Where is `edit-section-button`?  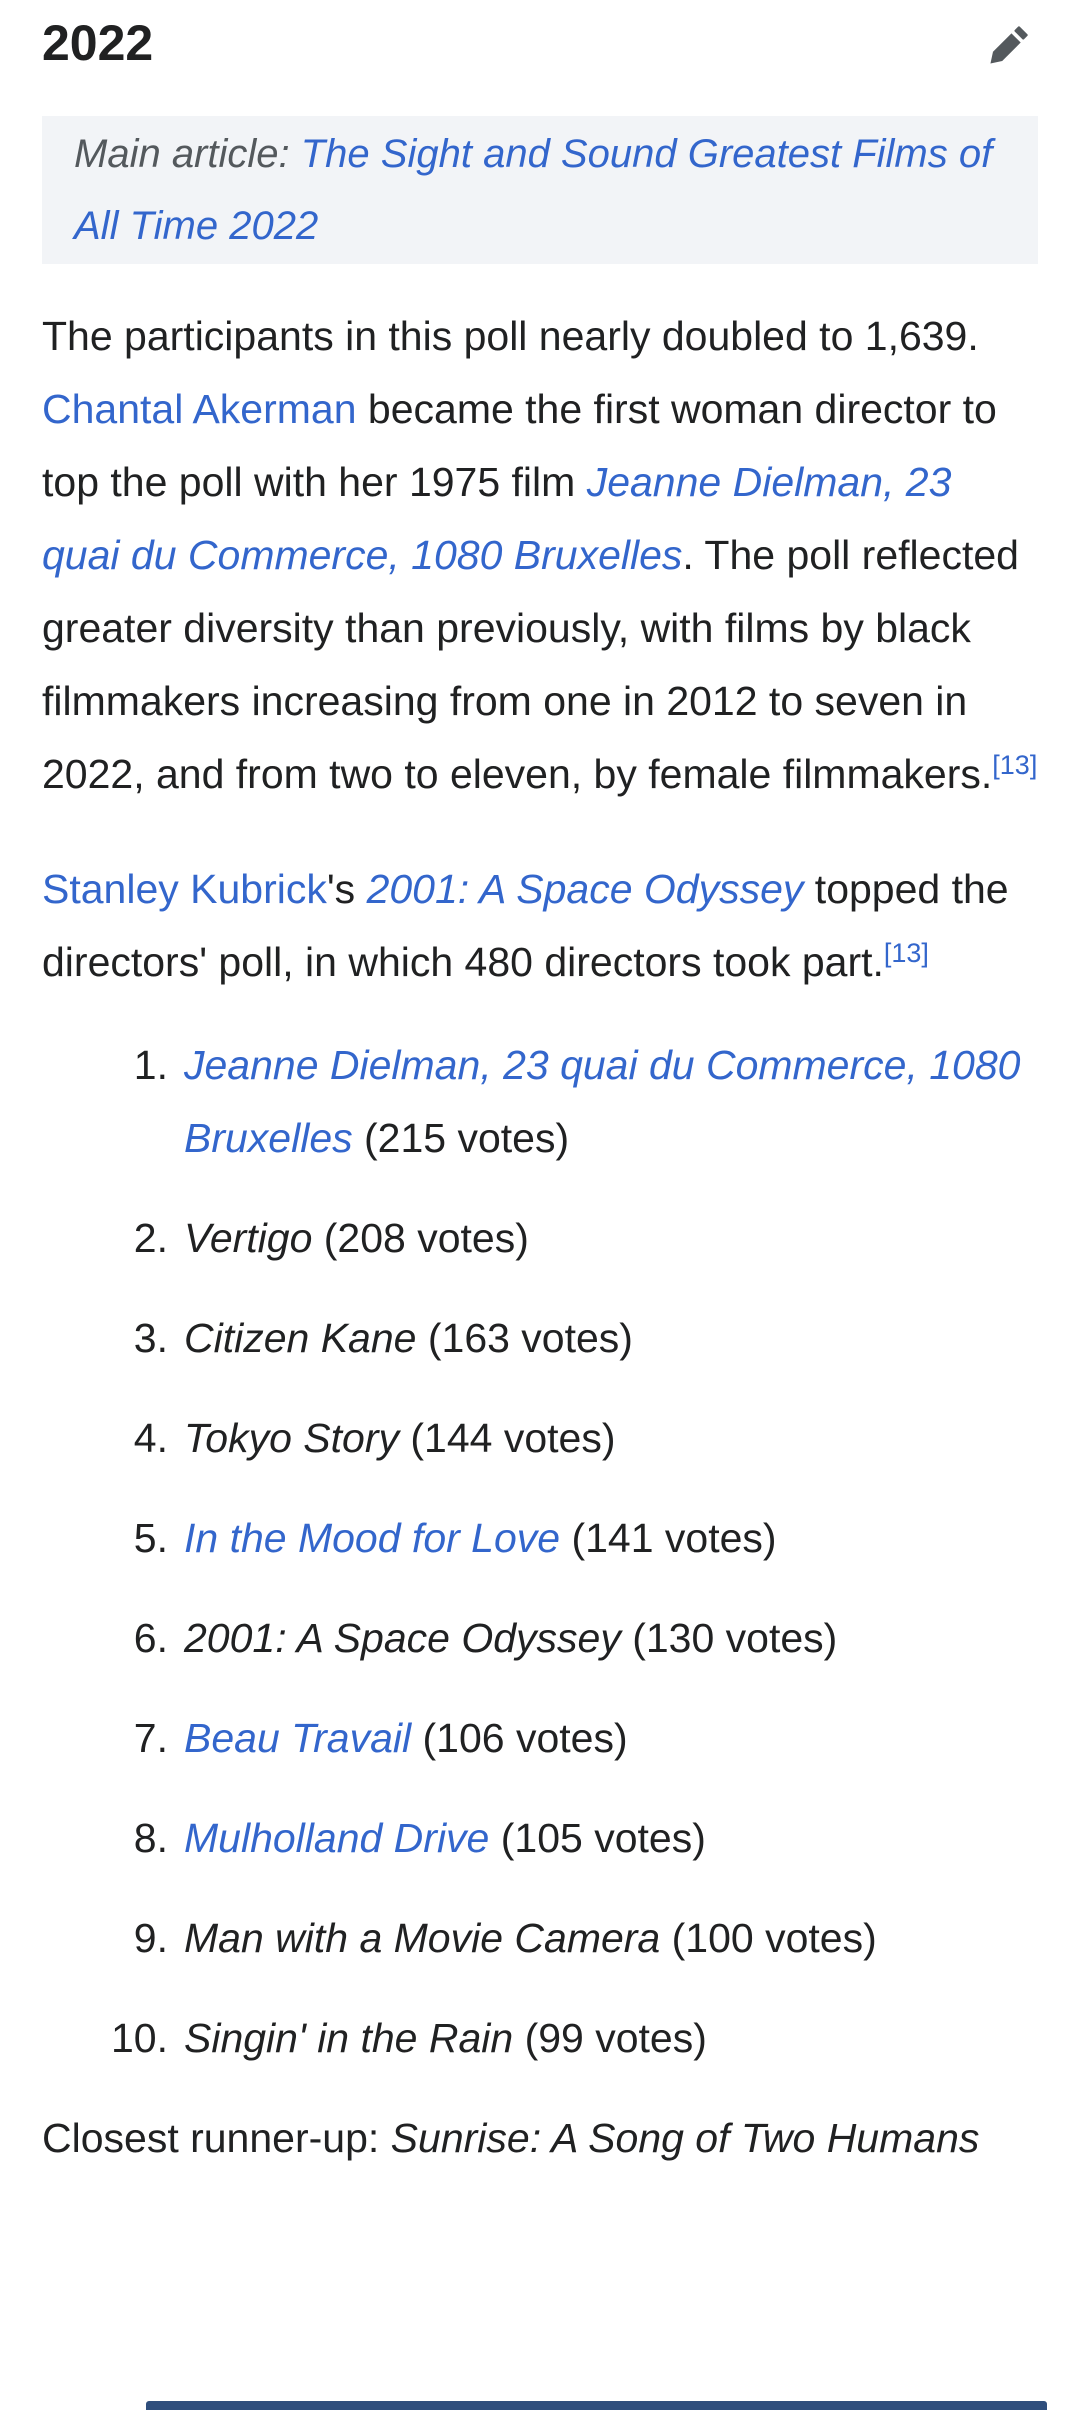
edit-section-button is located at coordinates (1007, 47).